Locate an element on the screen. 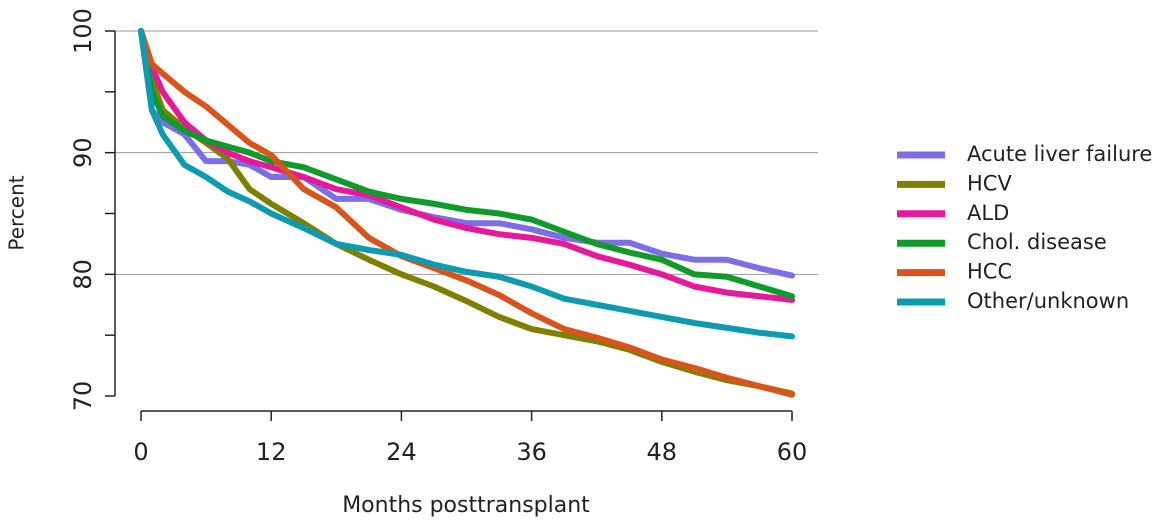 The width and height of the screenshot is (1170, 526). x-axis-label: Months posttransplant is located at coordinates (466, 505).